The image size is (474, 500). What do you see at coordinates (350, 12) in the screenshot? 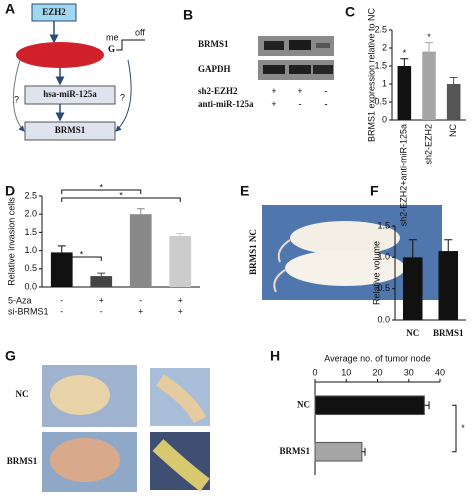
I see `panel-label: C` at bounding box center [350, 12].